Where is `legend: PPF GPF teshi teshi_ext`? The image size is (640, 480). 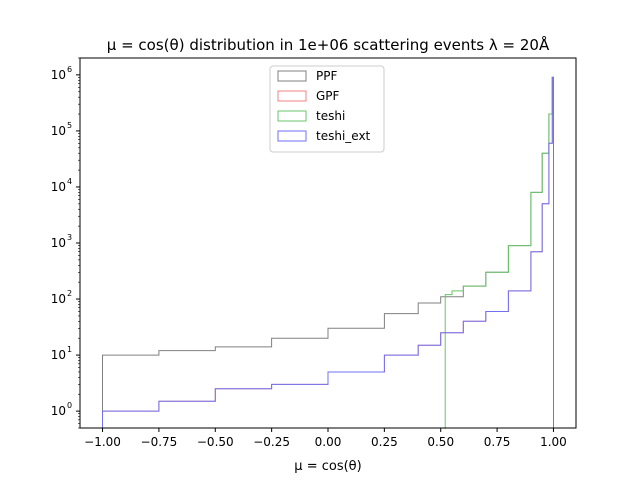 legend: PPF GPF teshi teshi_ext is located at coordinates (327, 109).